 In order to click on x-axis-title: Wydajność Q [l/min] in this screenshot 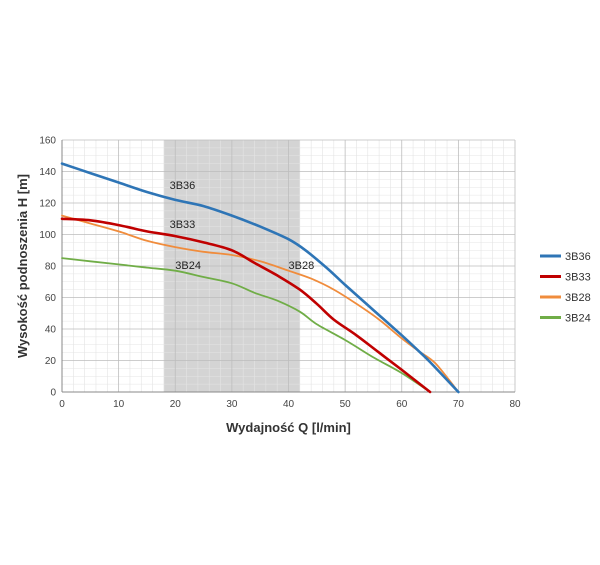, I will do `click(288, 427)`.